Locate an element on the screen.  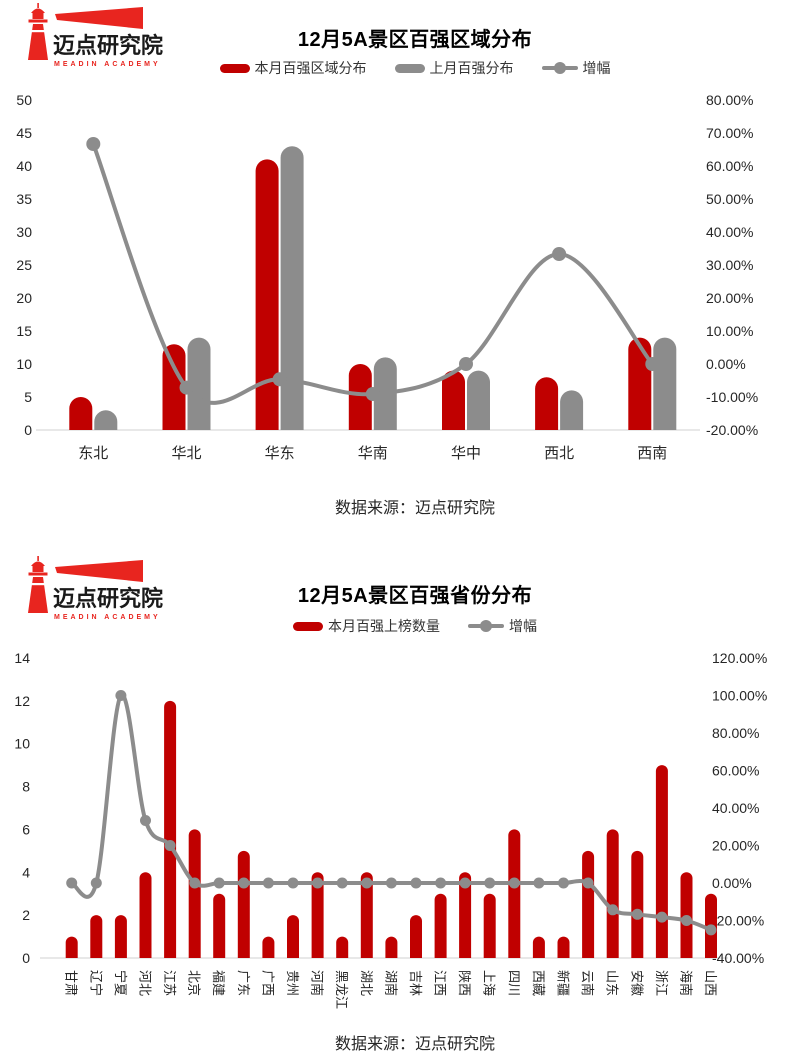
left-axis-tick: 12 is located at coordinates (22, 701).